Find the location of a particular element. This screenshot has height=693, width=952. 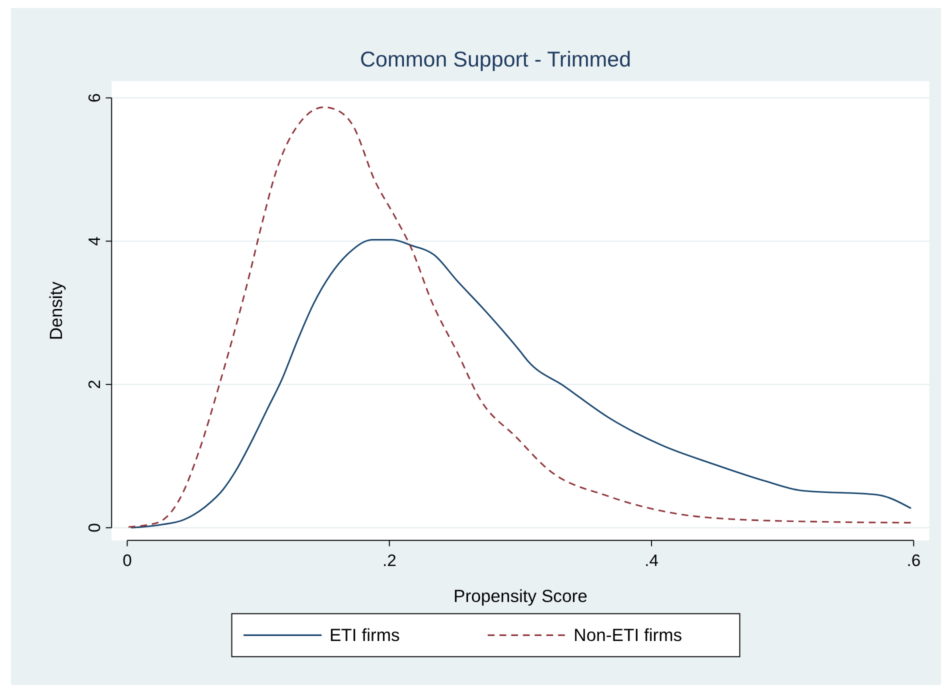

chart-title: Common Support - Trimmed is located at coordinates (496, 60).